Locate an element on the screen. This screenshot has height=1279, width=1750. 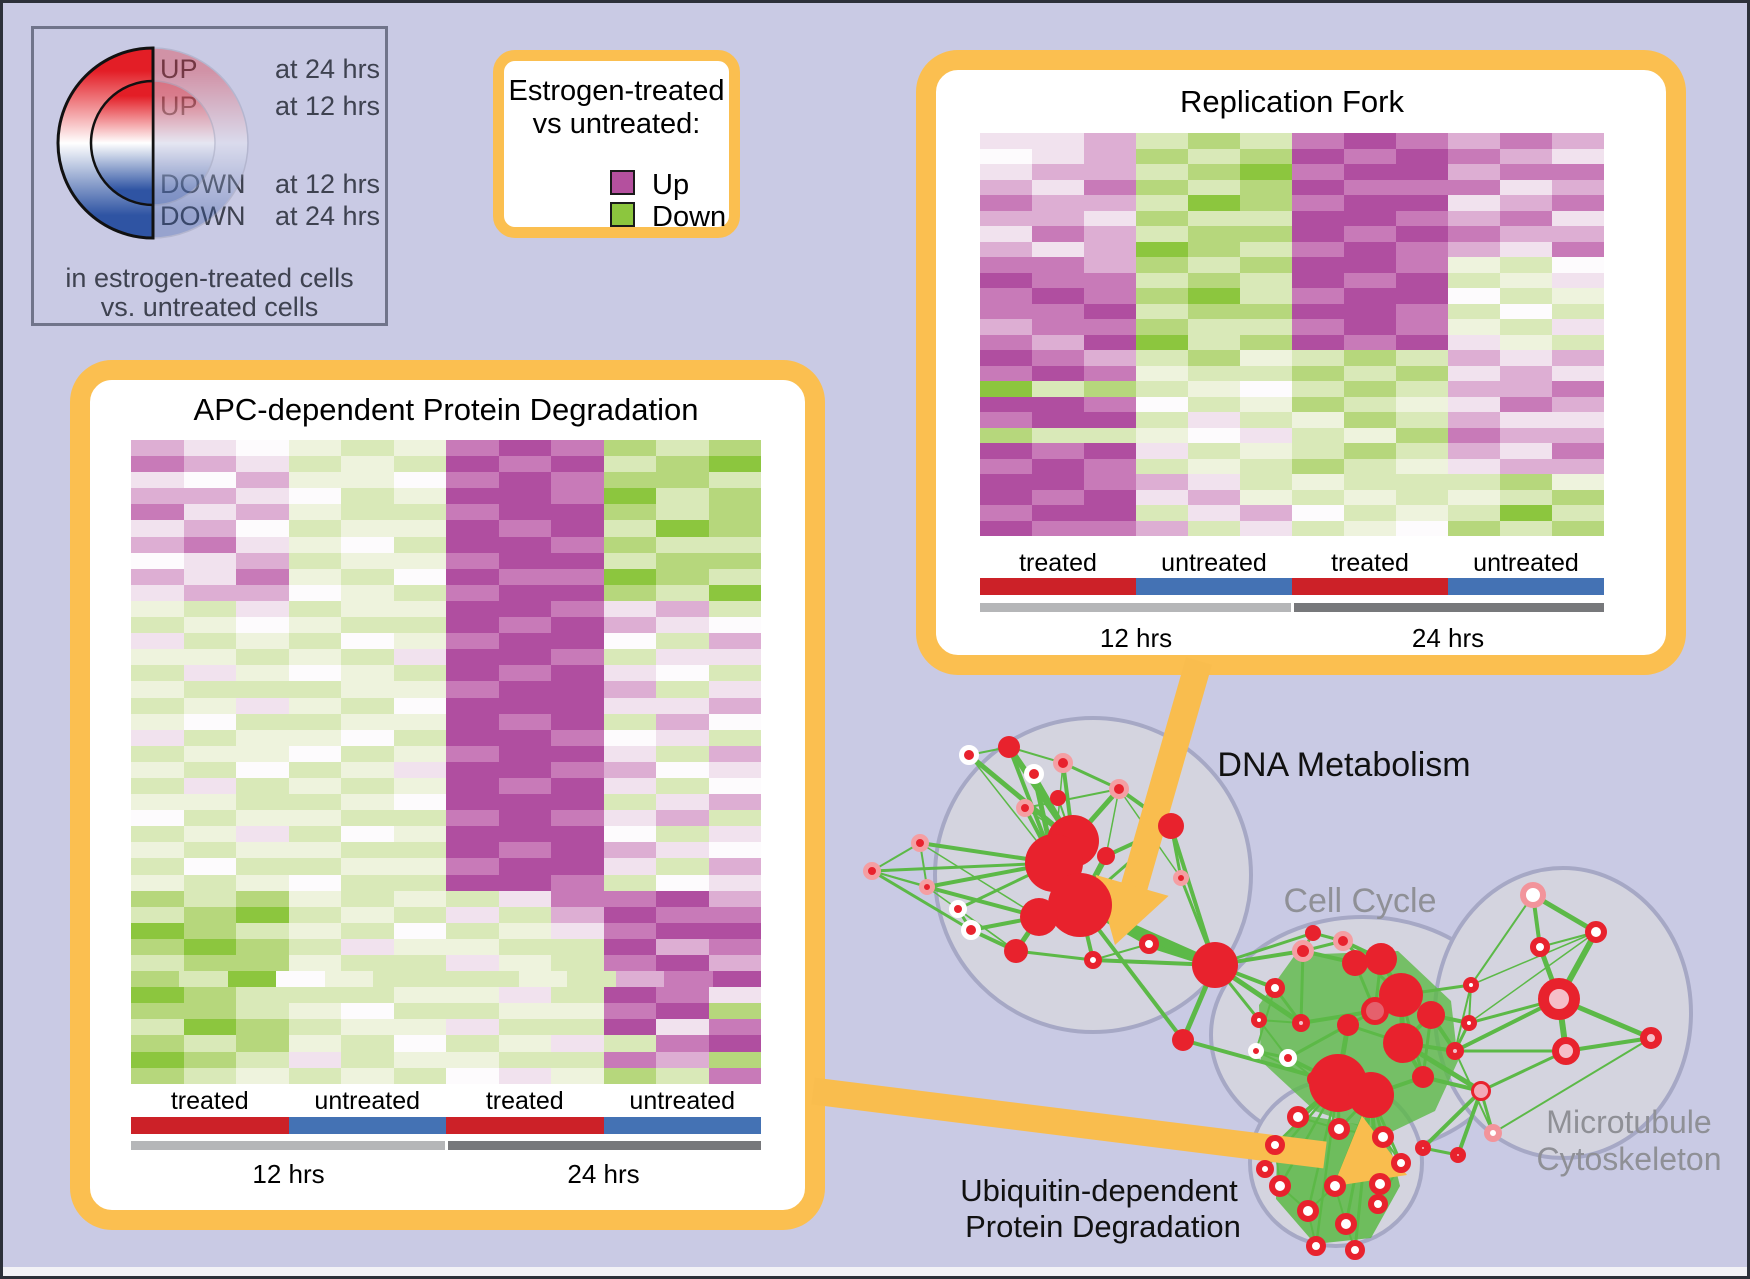
treatment-bar is located at coordinates (682, 1125).